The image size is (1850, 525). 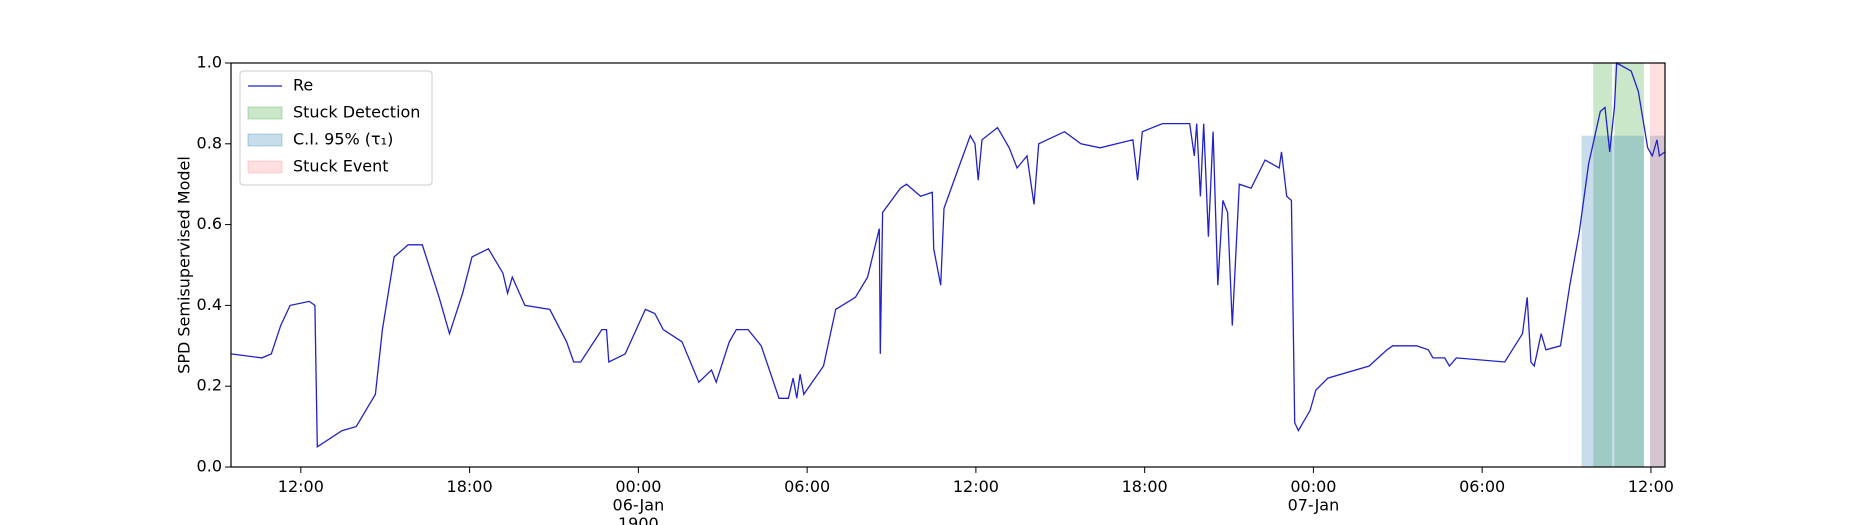 What do you see at coordinates (209, 223) in the screenshot?
I see `y-tick-label: 0.6` at bounding box center [209, 223].